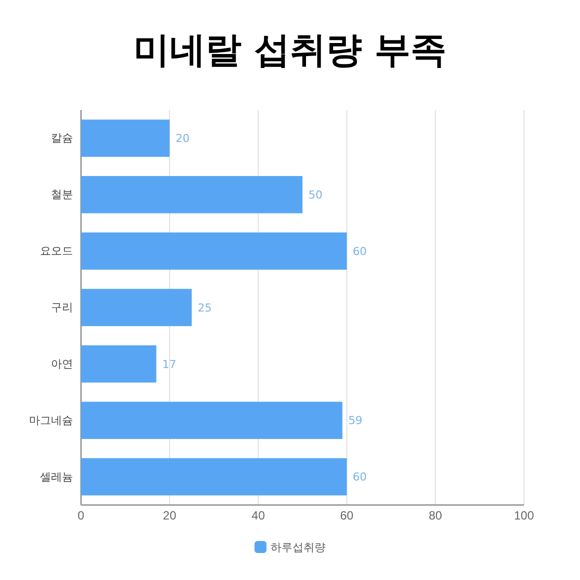 This screenshot has width=580, height=580. I want to click on data-label: 17, so click(169, 364).